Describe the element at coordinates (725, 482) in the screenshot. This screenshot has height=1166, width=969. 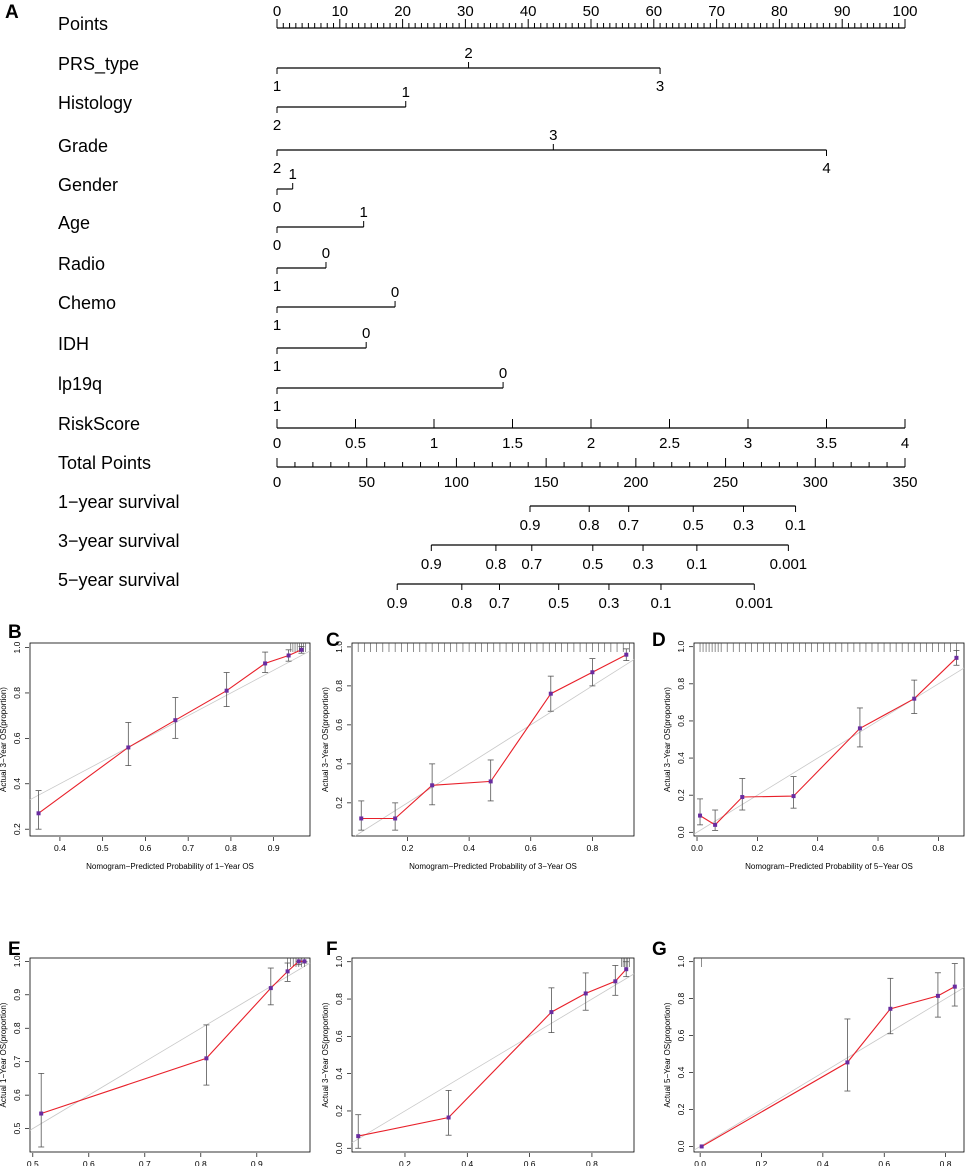
I see `axis-tick-label: 250` at that location.